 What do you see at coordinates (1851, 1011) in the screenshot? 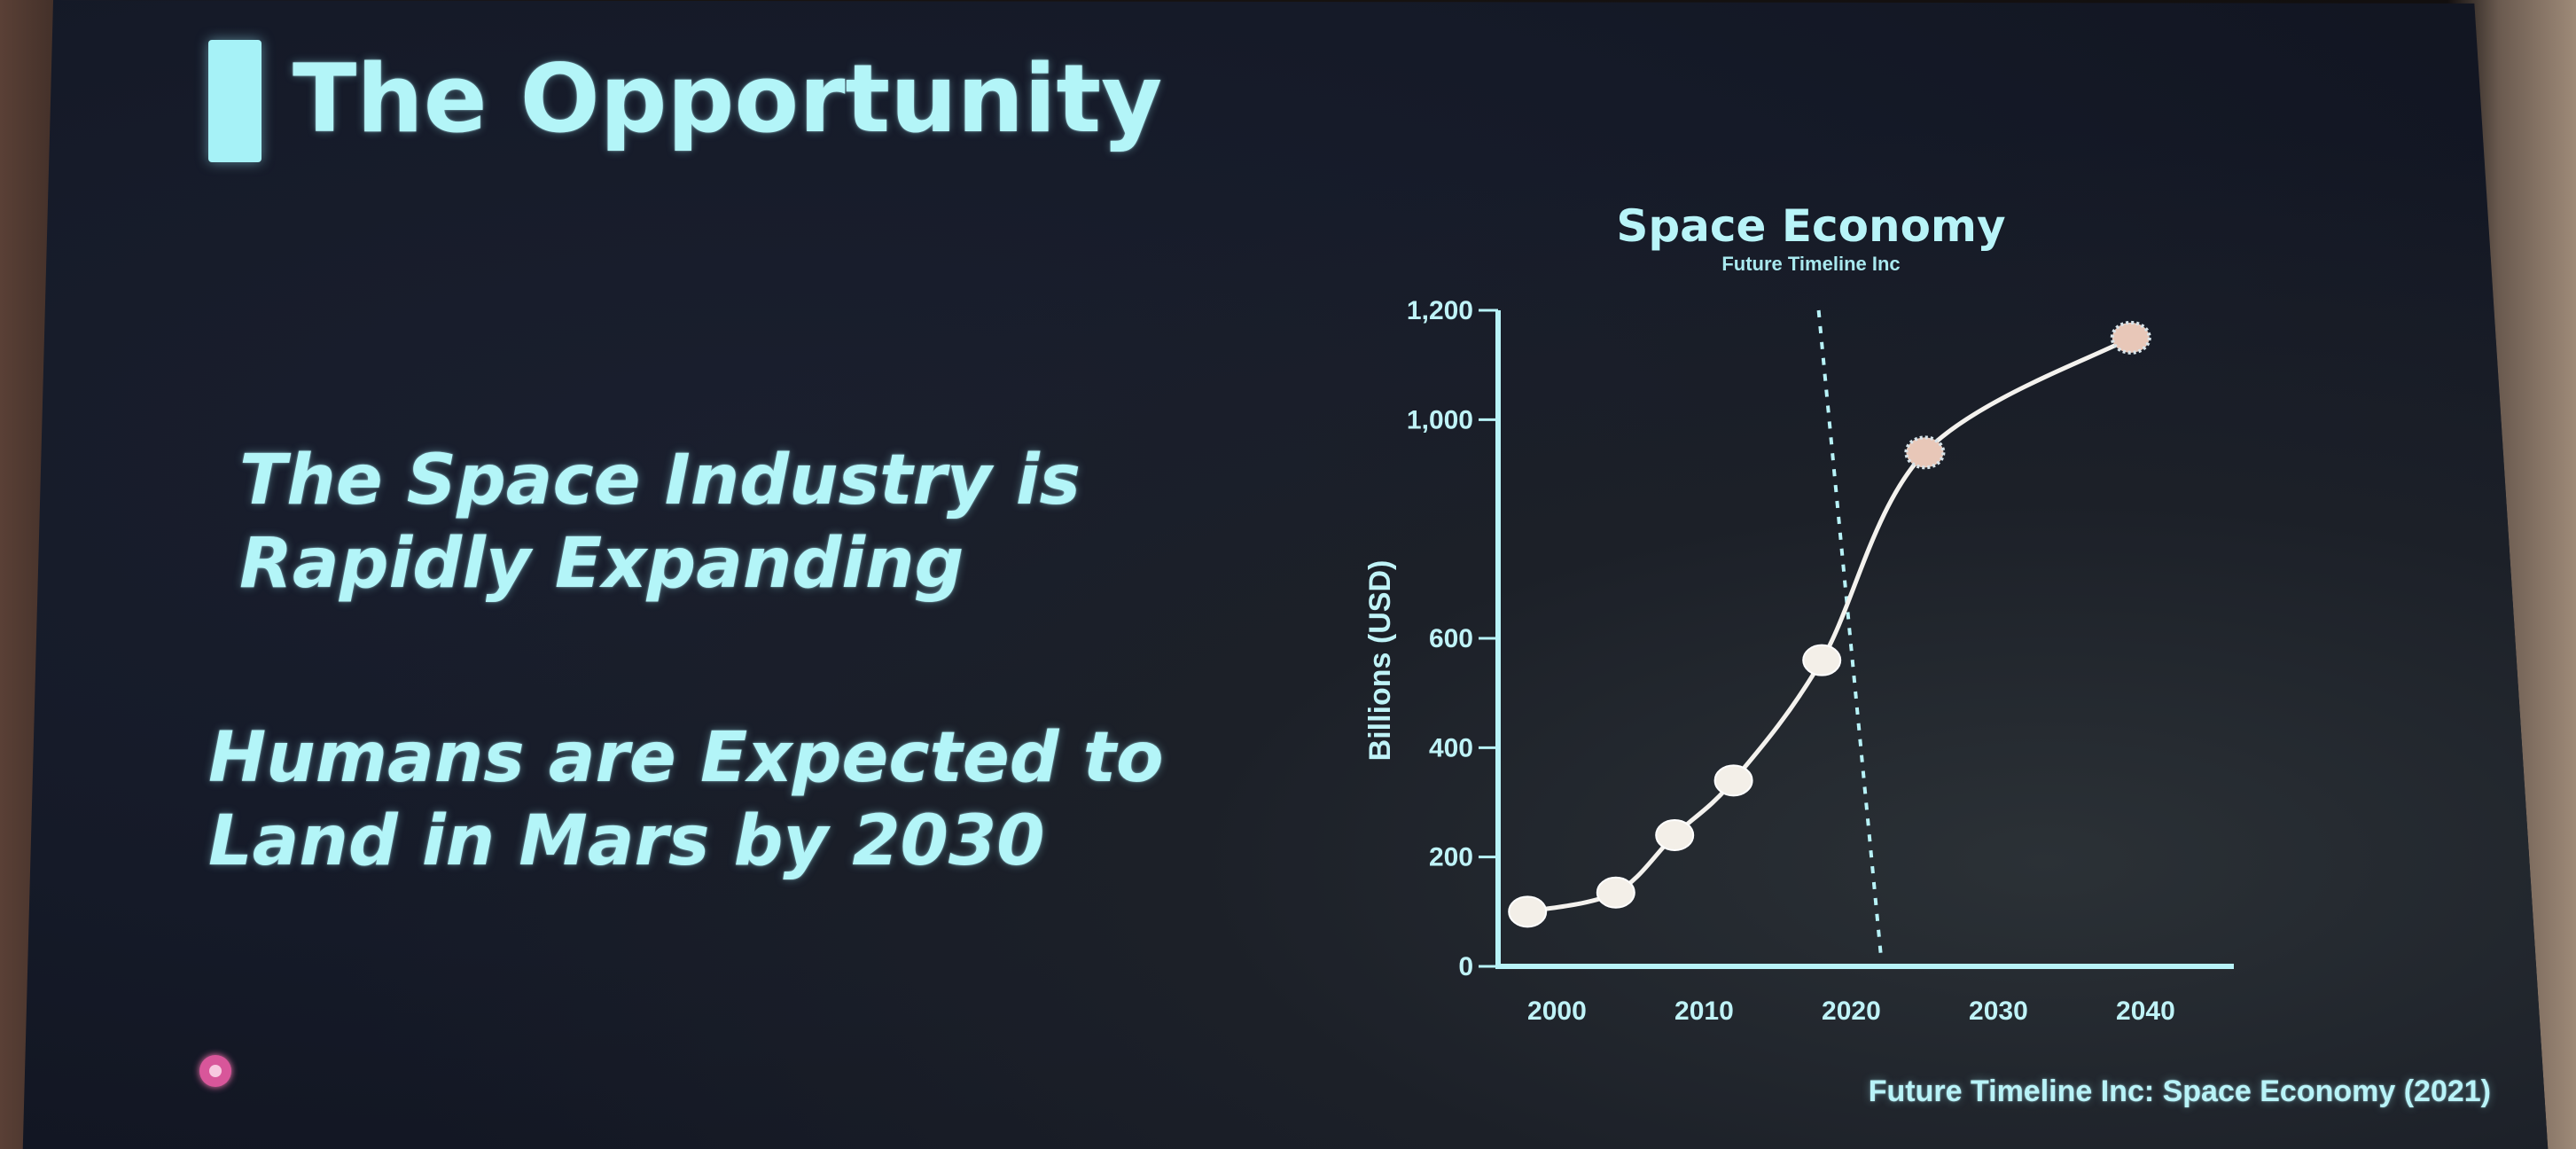
I see `x-tick-label: 2020` at bounding box center [1851, 1011].